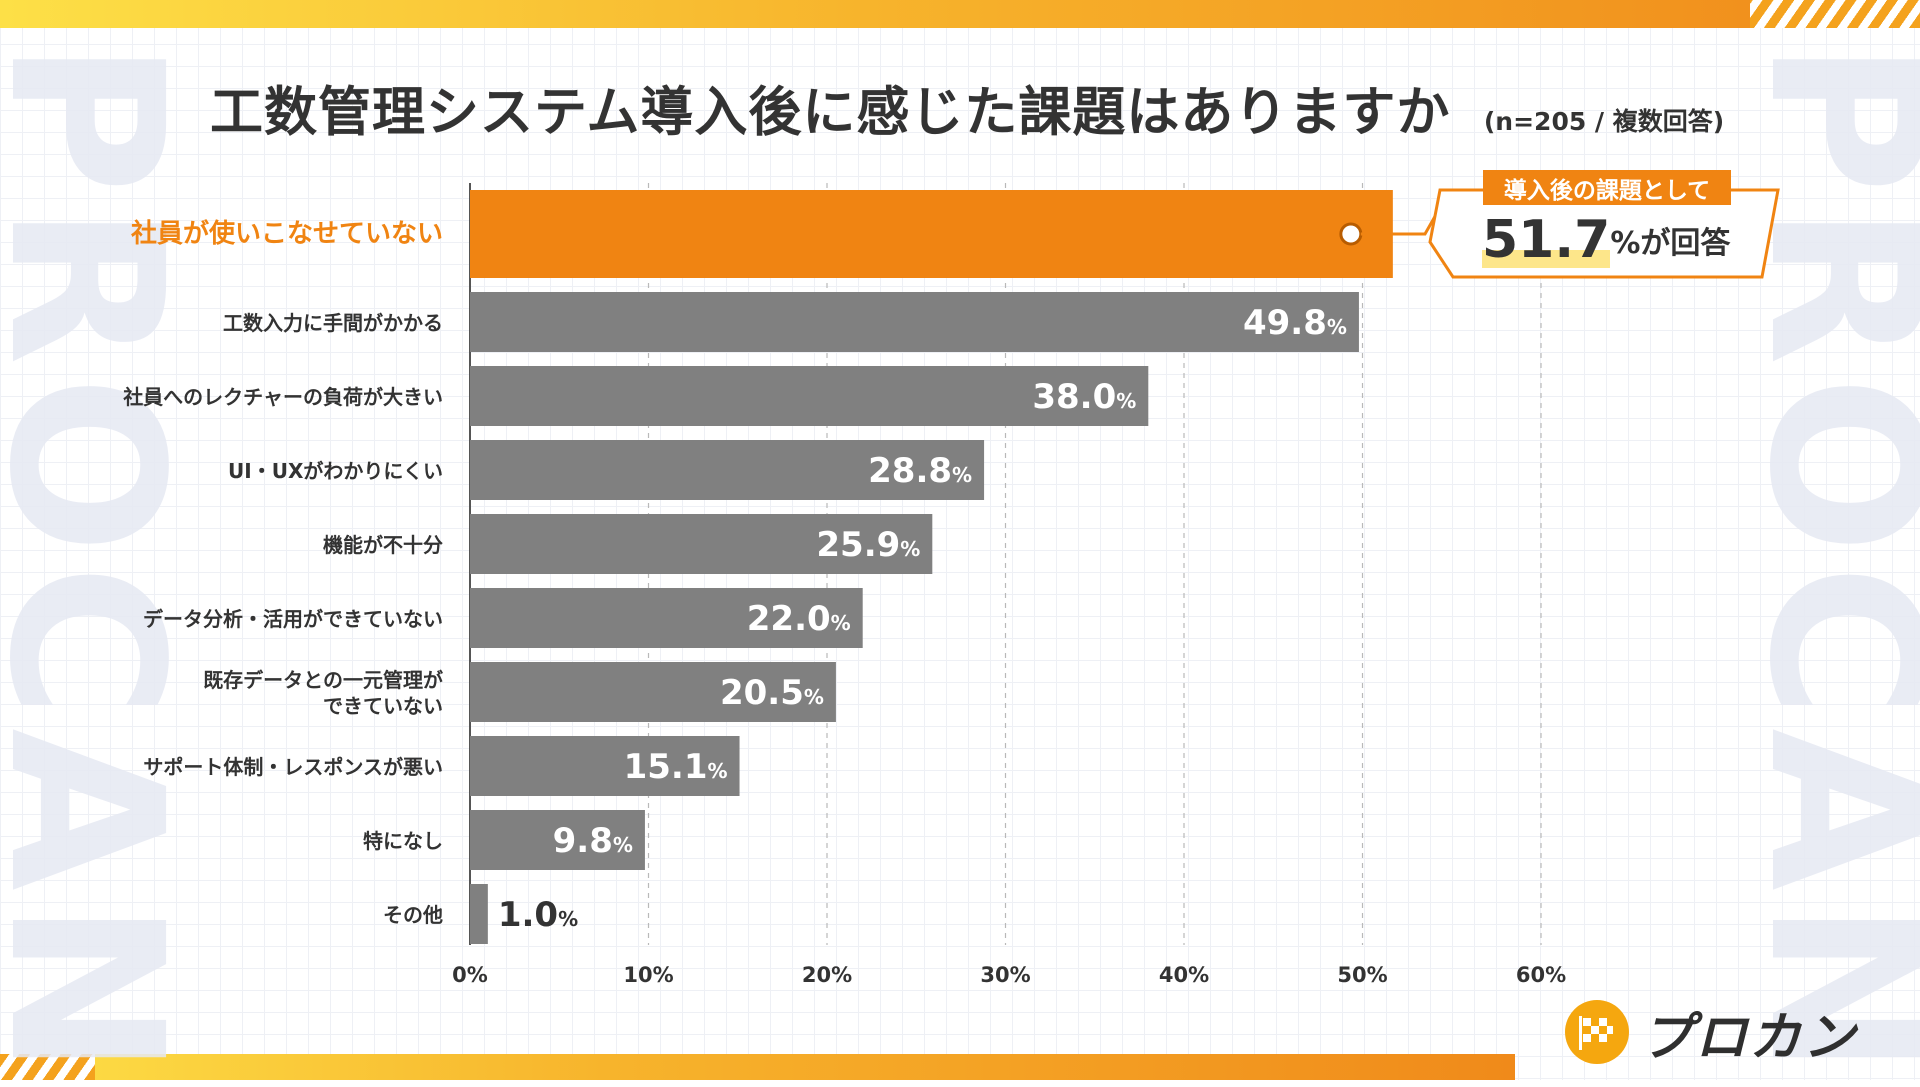  I want to click on value-label: 22.0%, so click(799, 619).